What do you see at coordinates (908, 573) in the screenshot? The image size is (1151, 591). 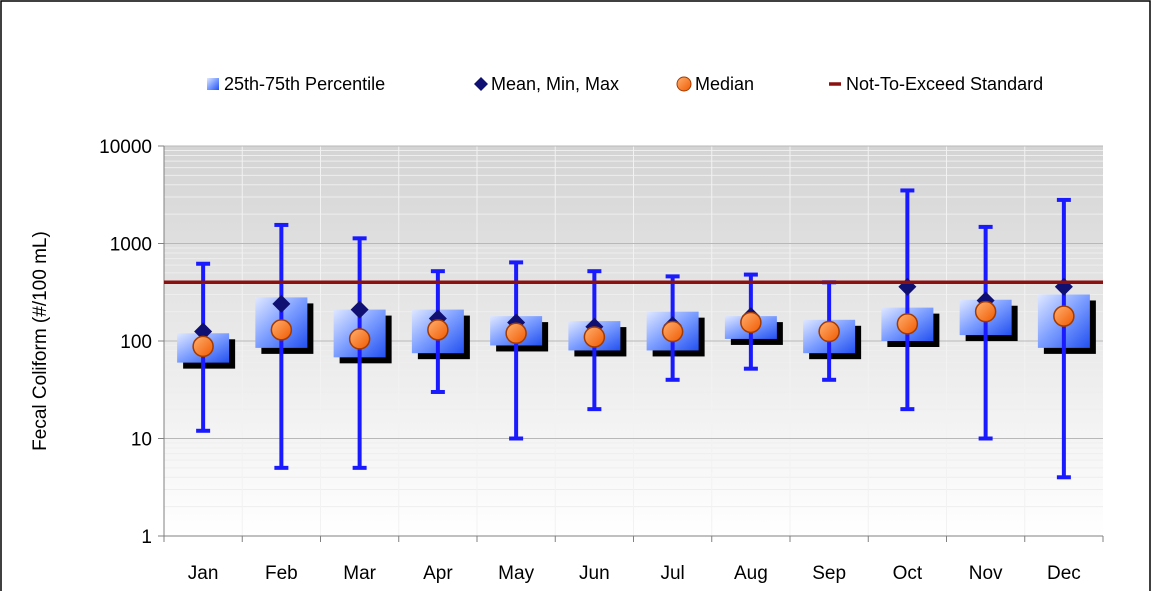 I see `x-tick-label-oct: Oct` at bounding box center [908, 573].